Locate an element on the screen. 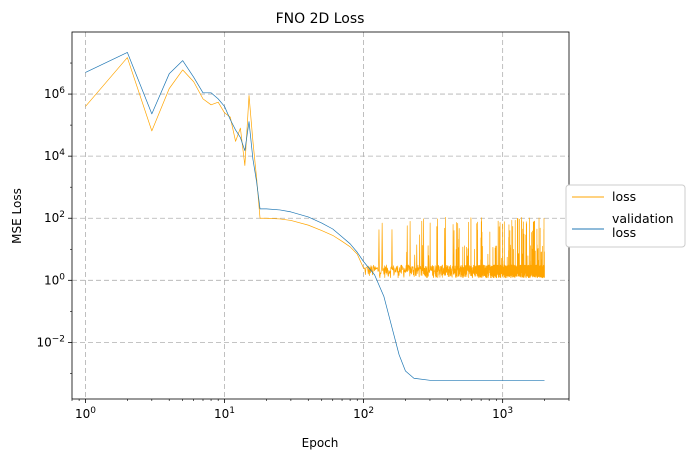  x-axis-label: Epoch is located at coordinates (320, 443).